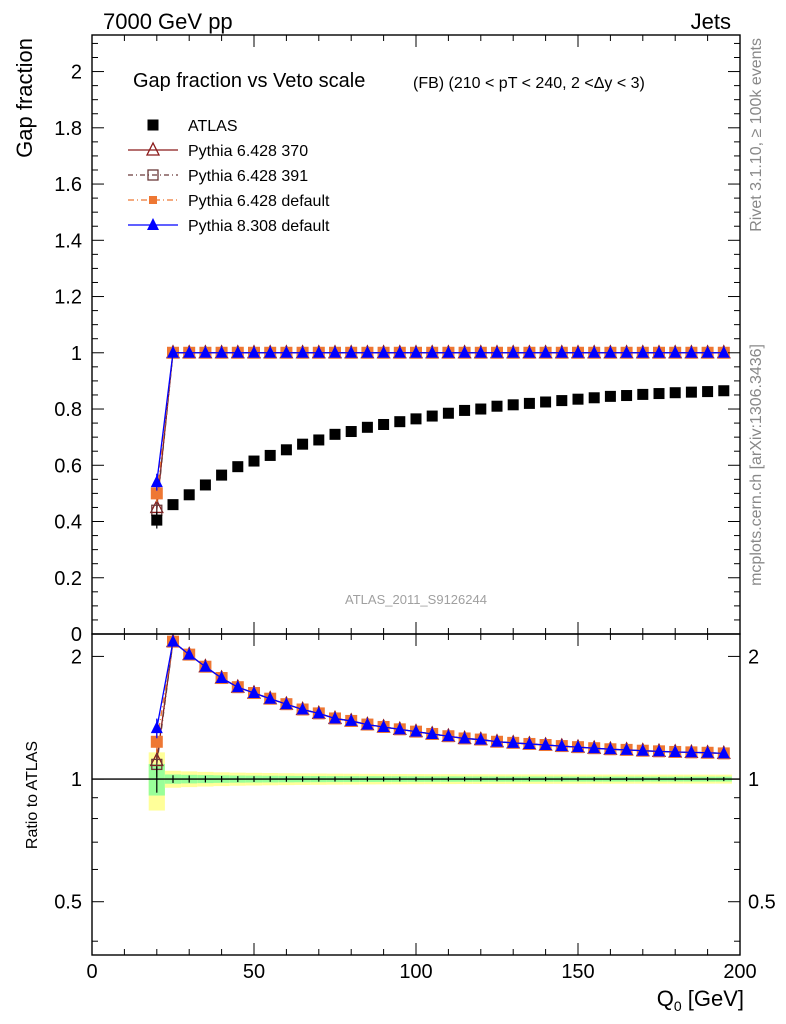 The image size is (786, 1024). What do you see at coordinates (68, 241) in the screenshot?
I see `y-tick-label: 1.4` at bounding box center [68, 241].